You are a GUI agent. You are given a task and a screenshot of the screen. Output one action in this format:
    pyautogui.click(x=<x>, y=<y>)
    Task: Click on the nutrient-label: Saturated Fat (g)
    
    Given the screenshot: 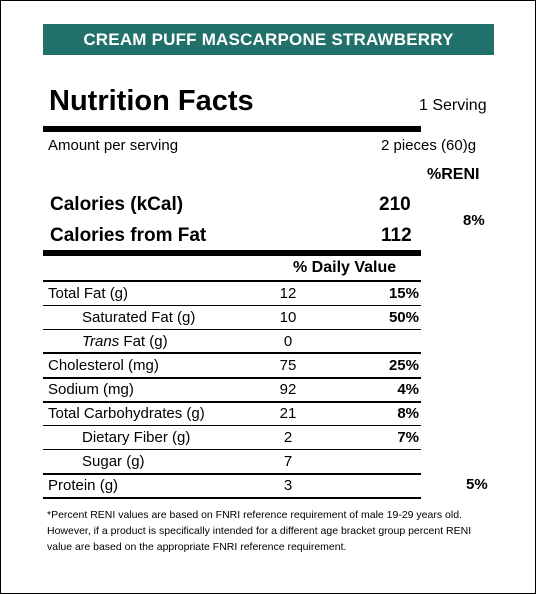 What is the action you would take?
    pyautogui.click(x=139, y=317)
    